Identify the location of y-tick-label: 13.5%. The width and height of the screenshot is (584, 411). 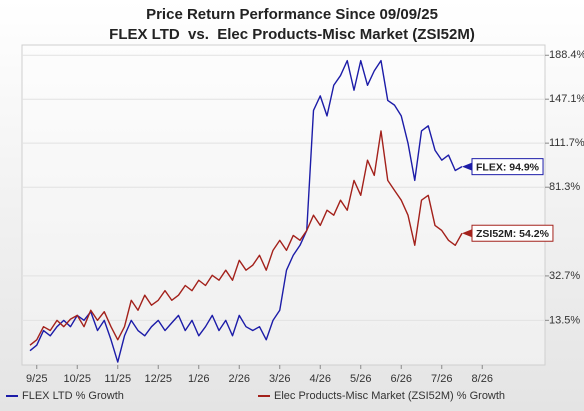
(564, 320).